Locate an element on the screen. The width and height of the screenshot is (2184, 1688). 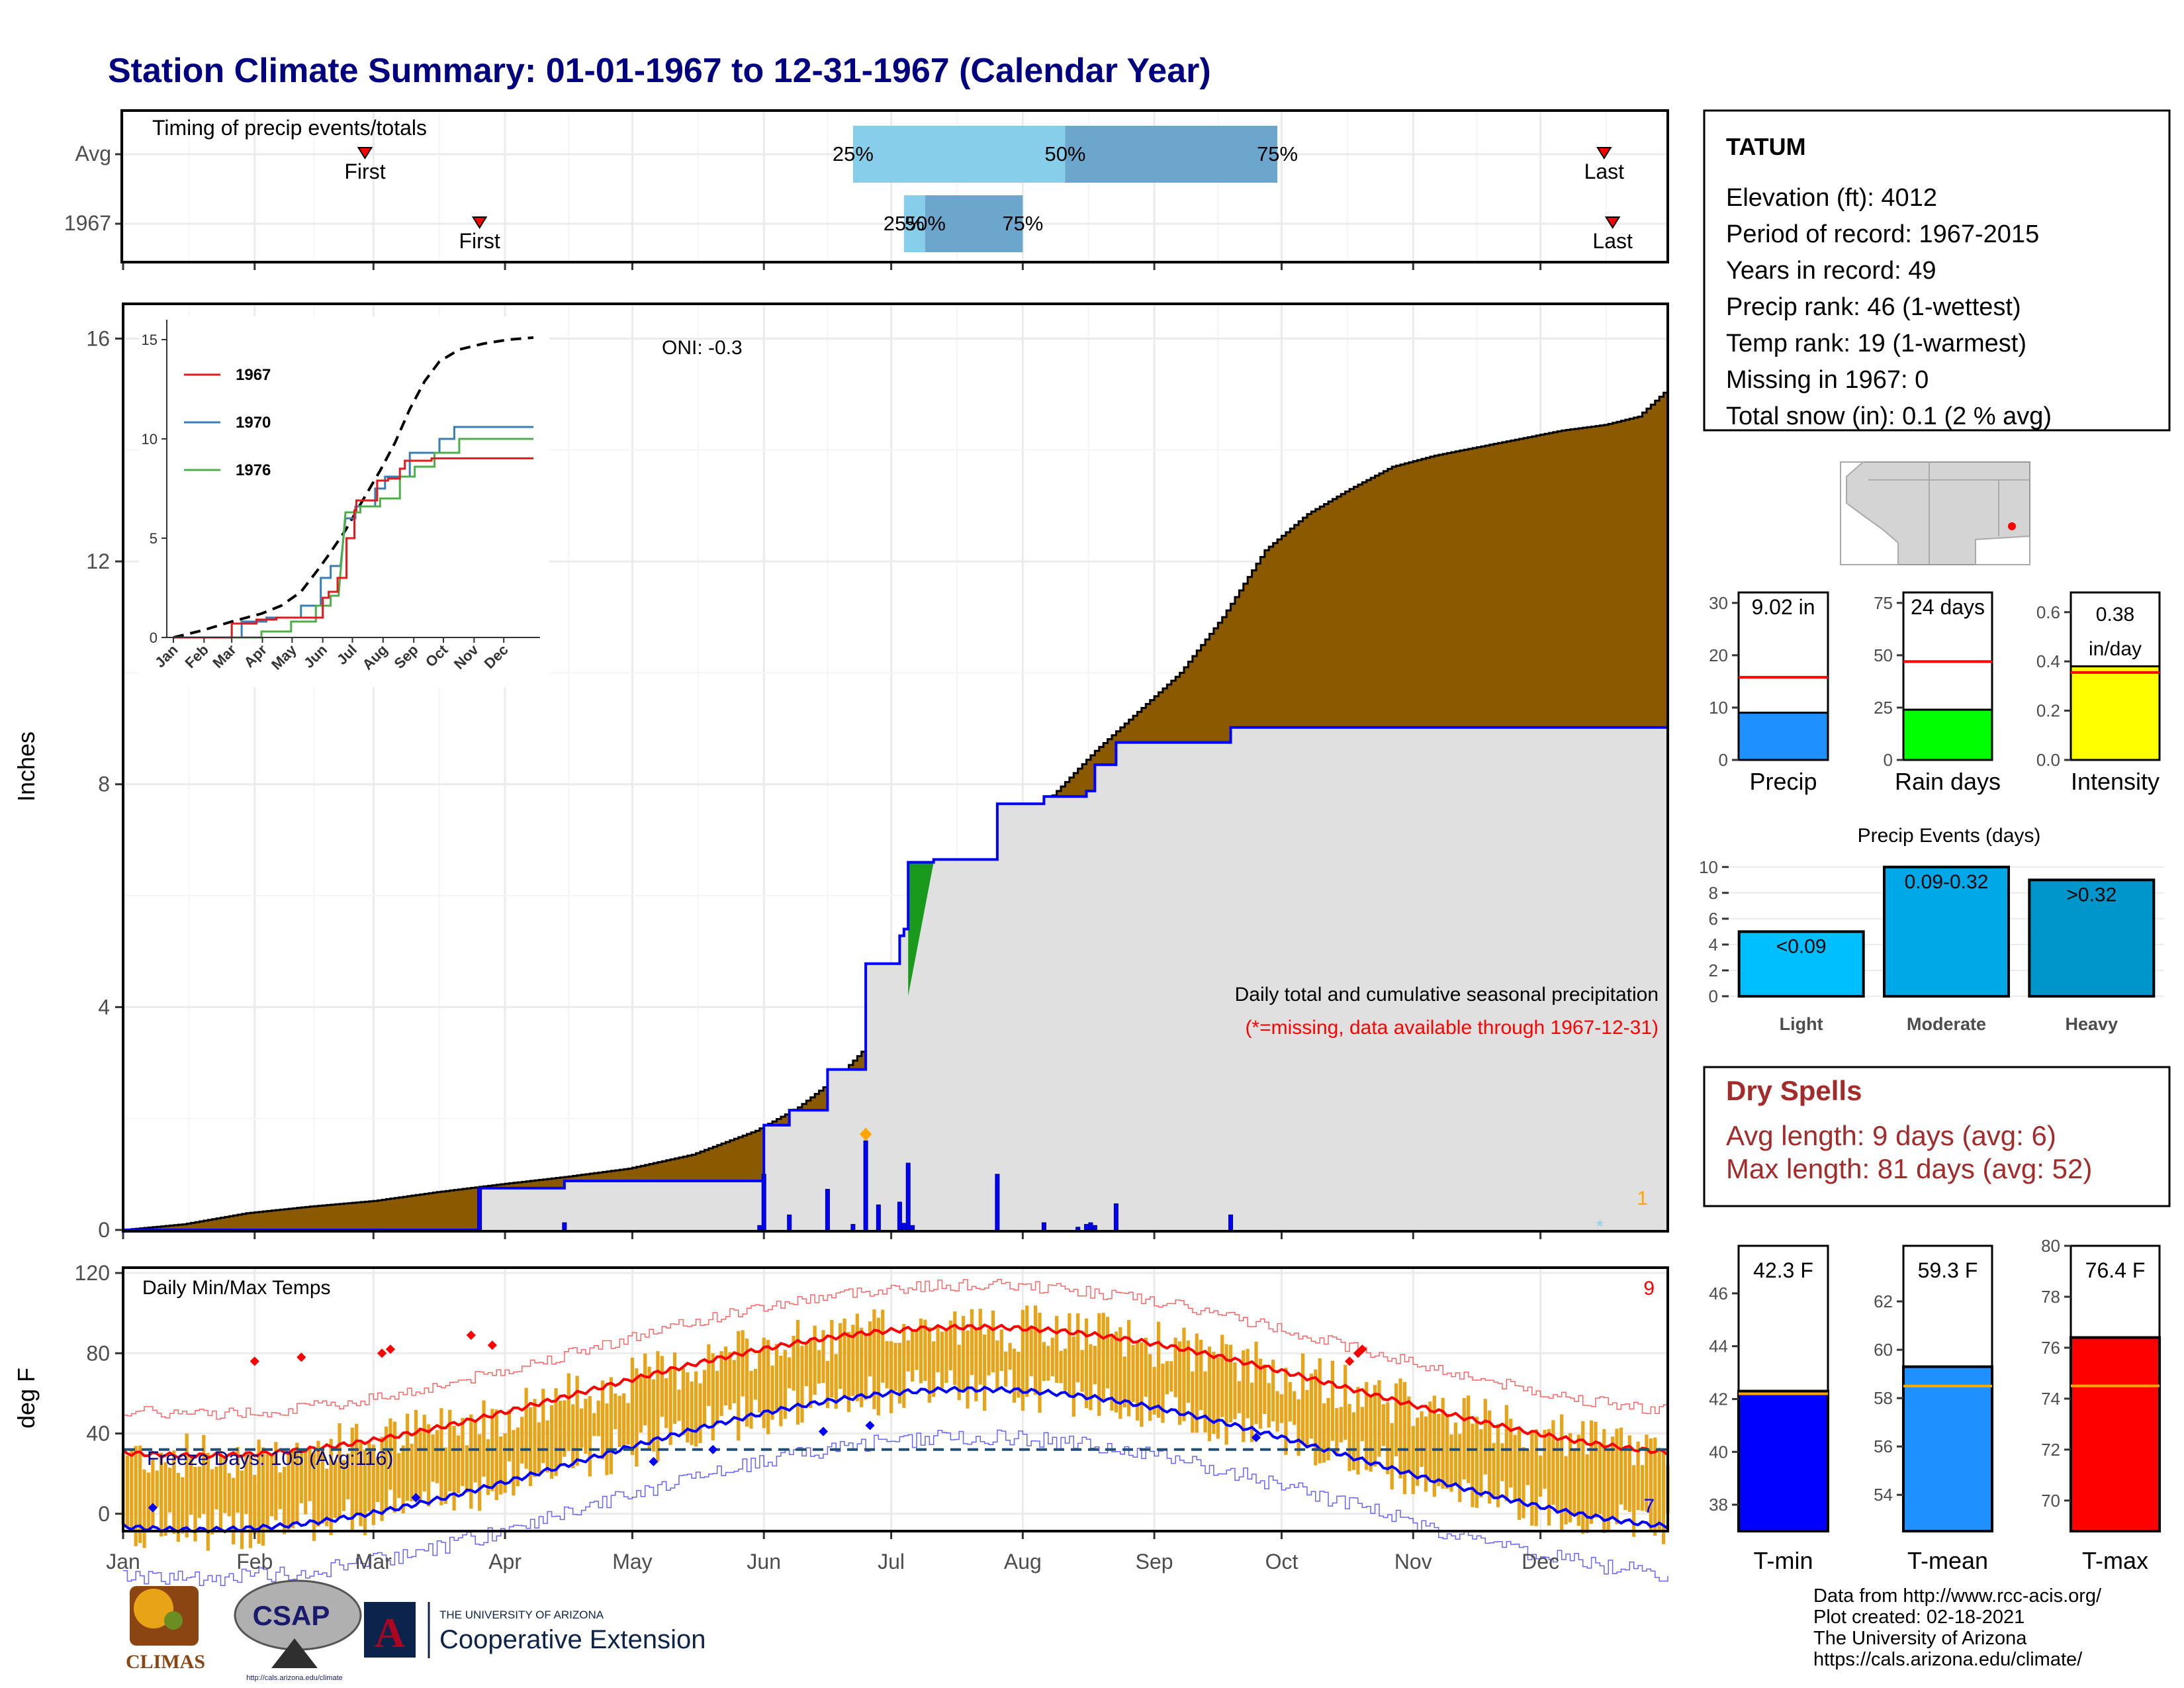
events-bar-Moderate is located at coordinates (1946, 931).